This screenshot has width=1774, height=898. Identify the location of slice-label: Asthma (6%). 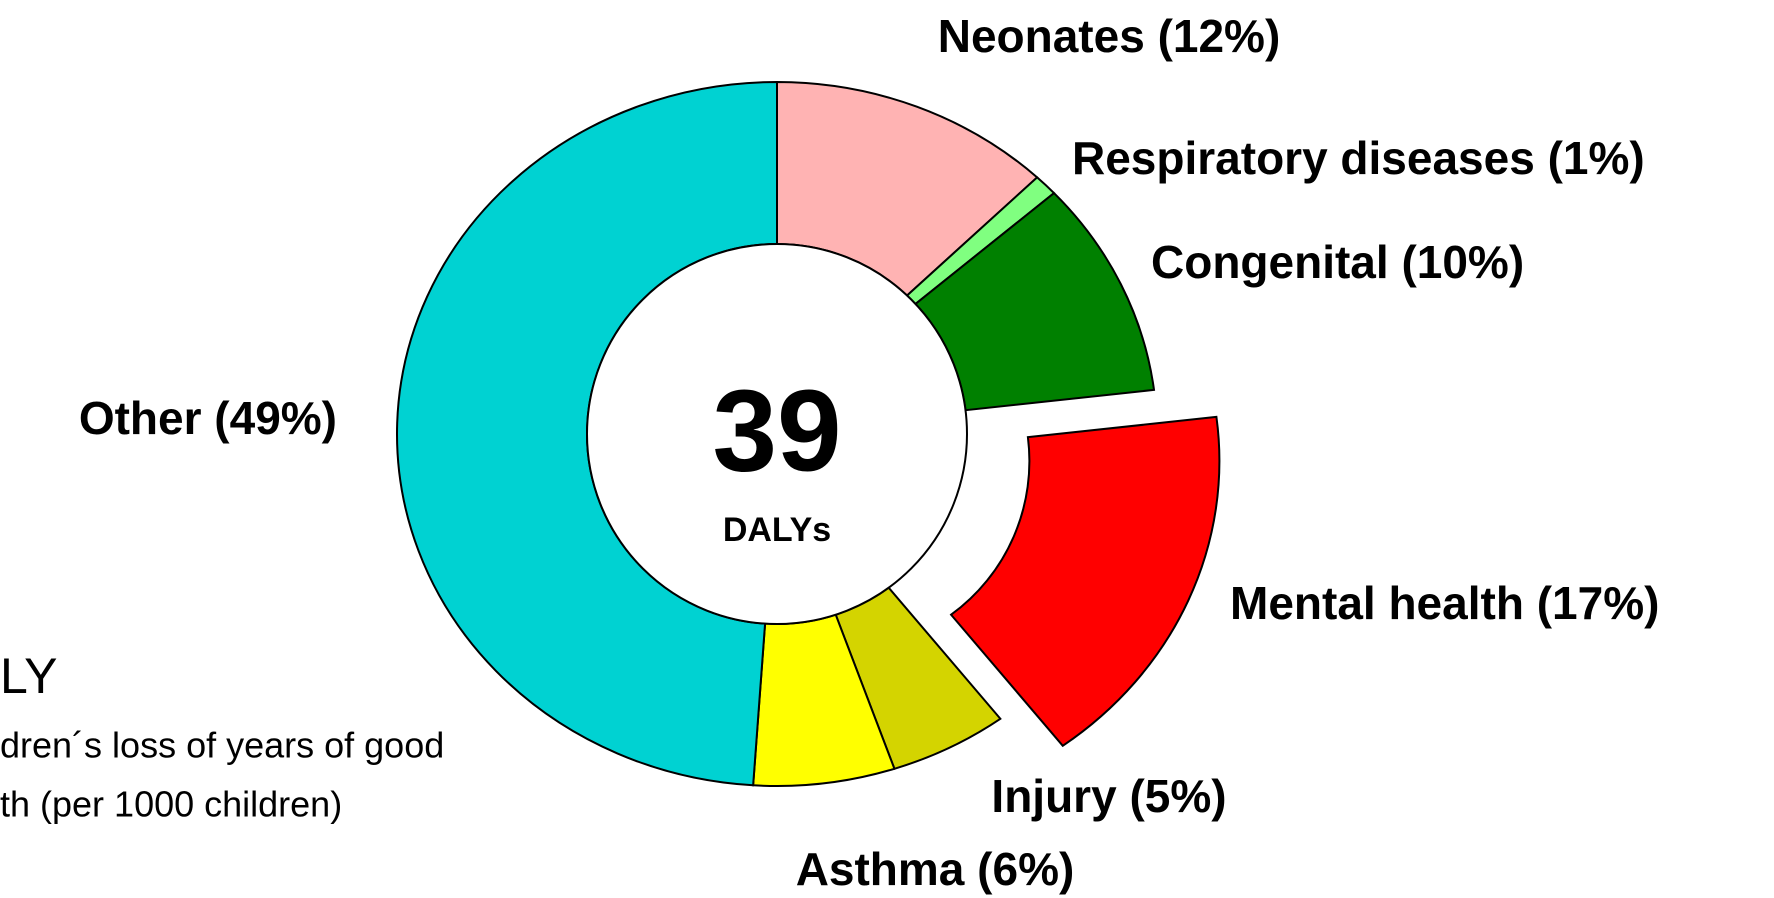
(935, 869).